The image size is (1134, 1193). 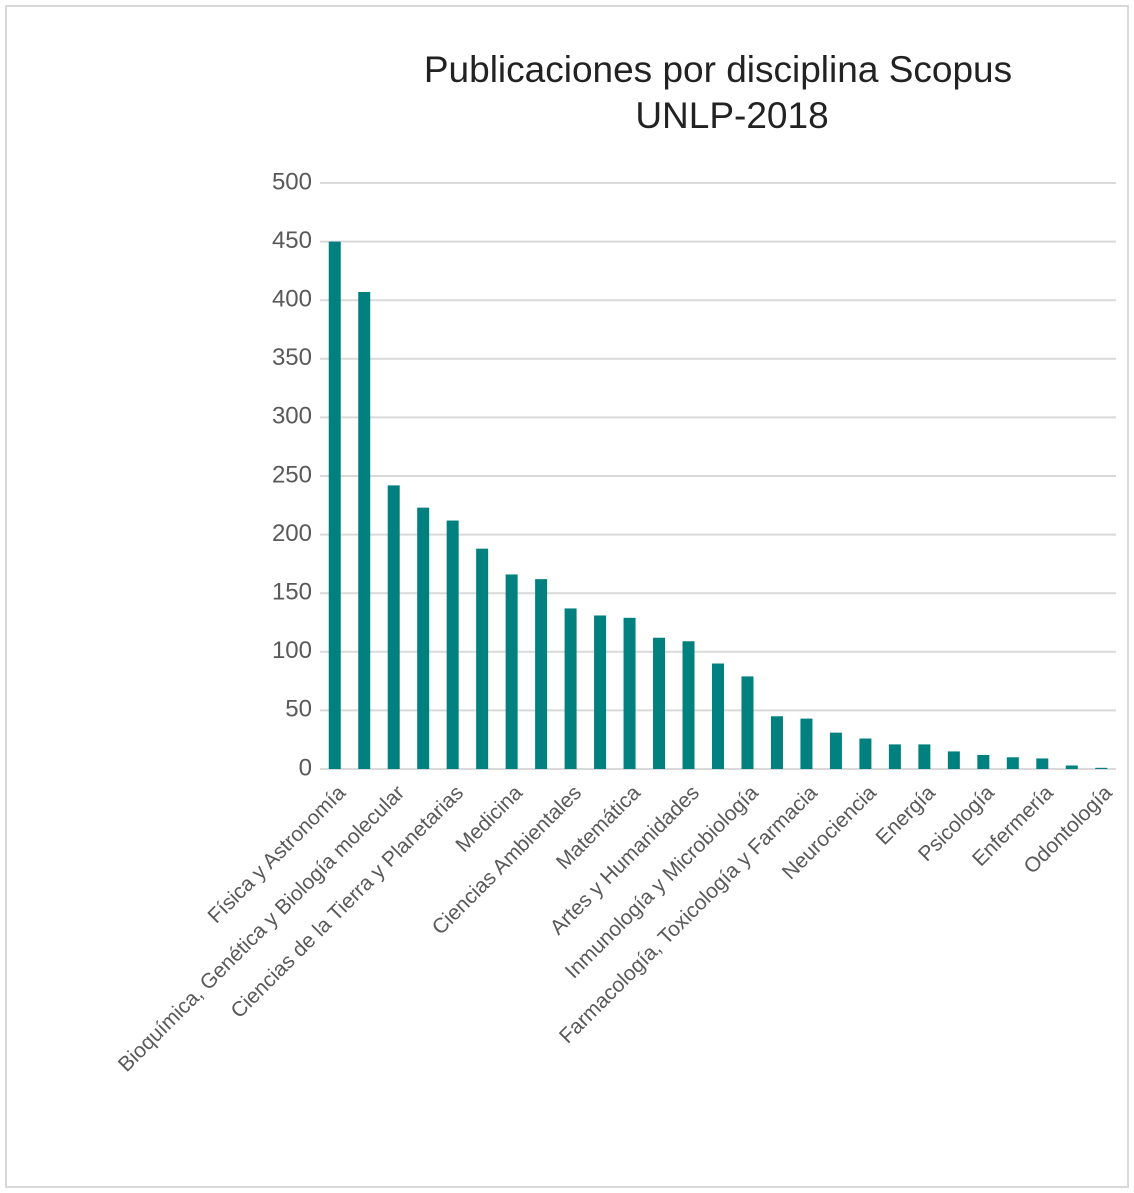 What do you see at coordinates (292, 533) in the screenshot?
I see `y-tick-label: 200` at bounding box center [292, 533].